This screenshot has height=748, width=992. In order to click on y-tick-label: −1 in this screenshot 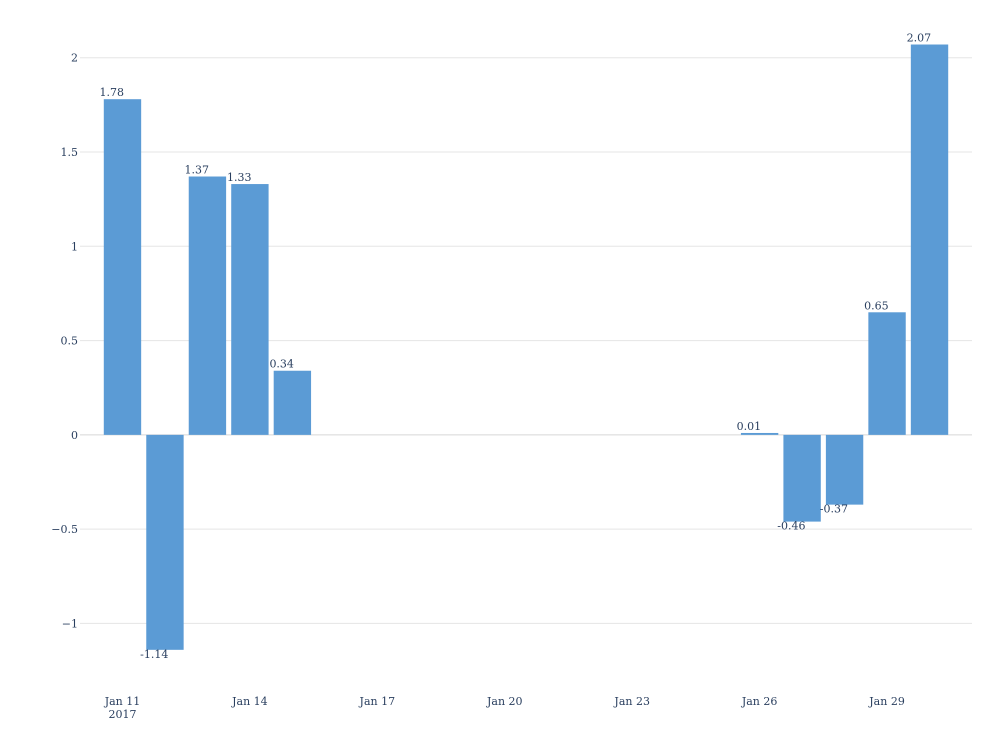, I will do `click(70, 623)`.